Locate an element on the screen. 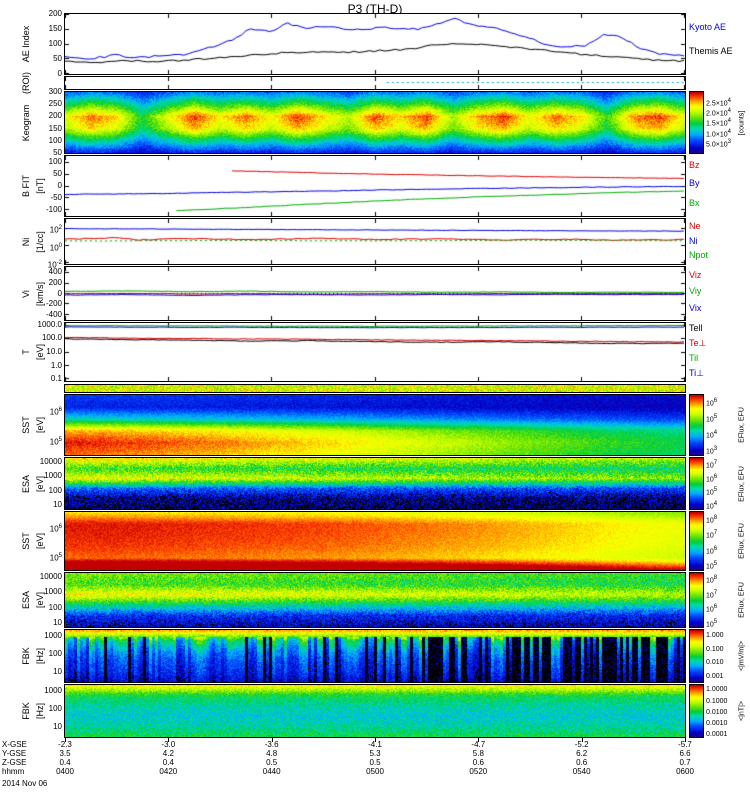 Image resolution: width=750 pixels, height=800 pixels. temperature-series-label-2: Til is located at coordinates (694, 357).